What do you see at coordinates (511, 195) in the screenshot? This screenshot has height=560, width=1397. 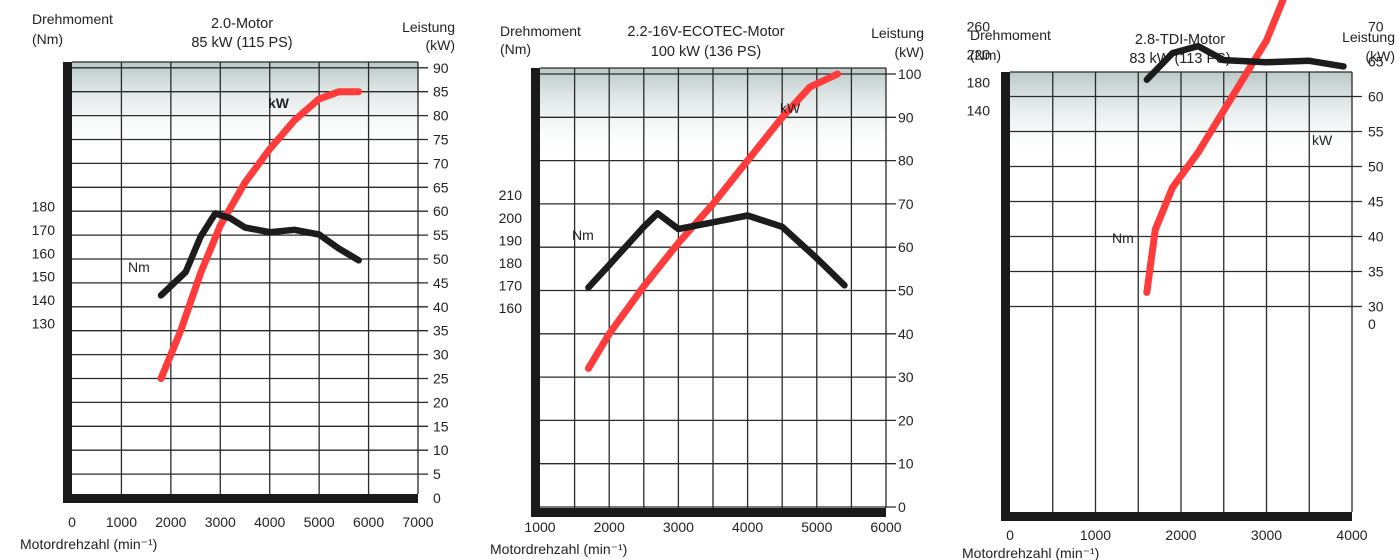 I see `left-tick-label: 210` at bounding box center [511, 195].